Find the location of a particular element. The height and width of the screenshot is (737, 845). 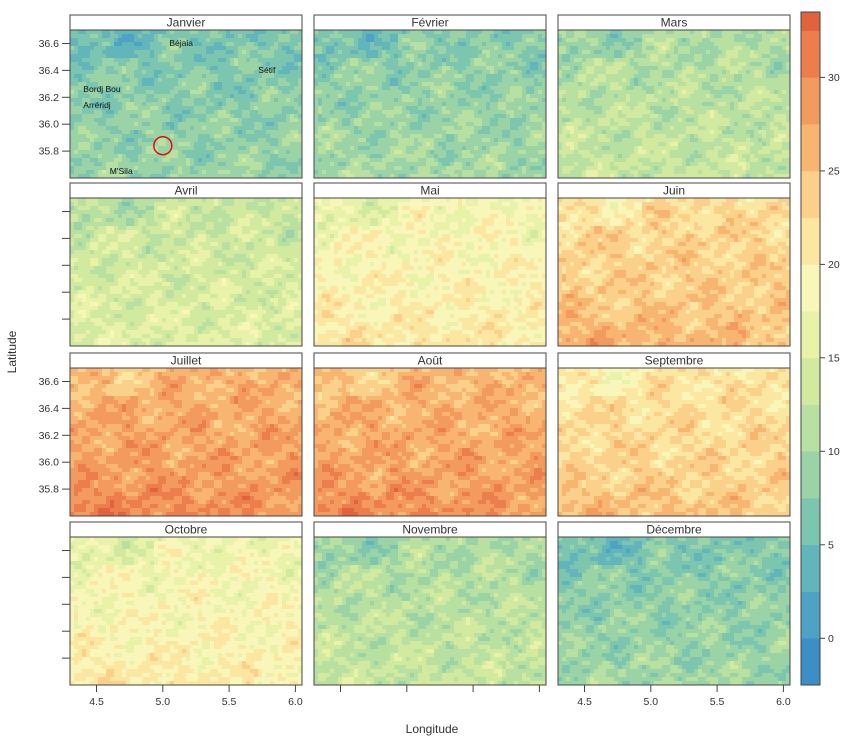

x-axis-label: Longitude is located at coordinates (432, 729).